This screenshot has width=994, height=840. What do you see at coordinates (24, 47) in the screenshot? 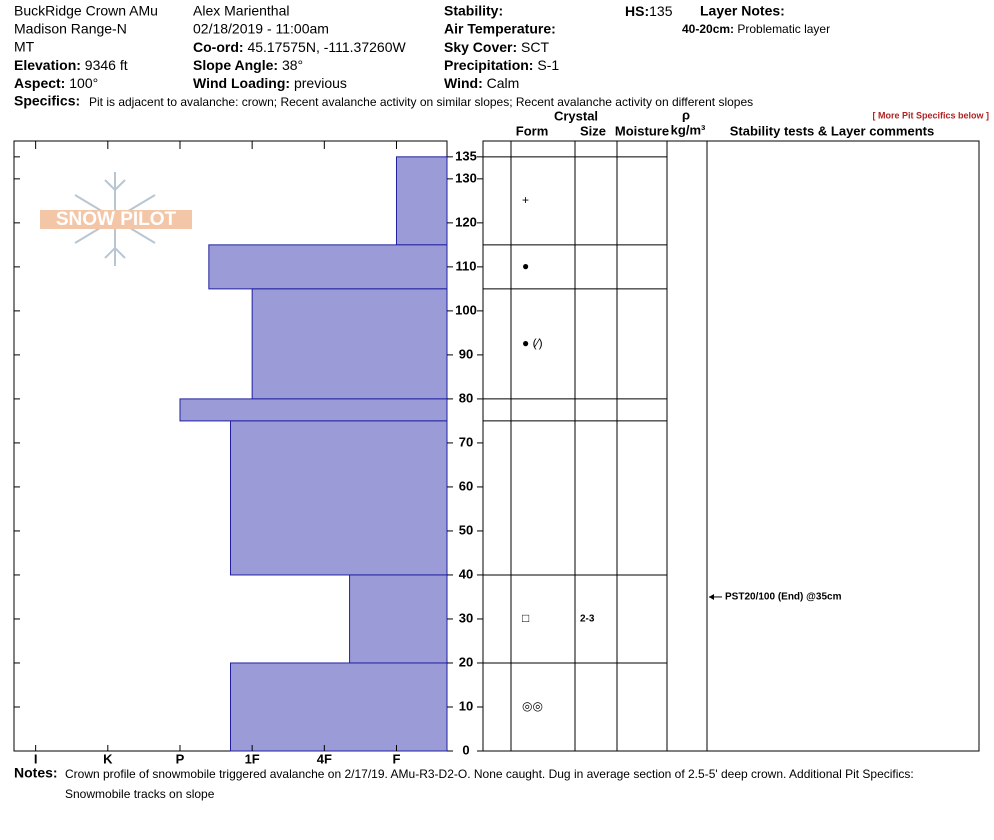
I see `state: MT` at bounding box center [24, 47].